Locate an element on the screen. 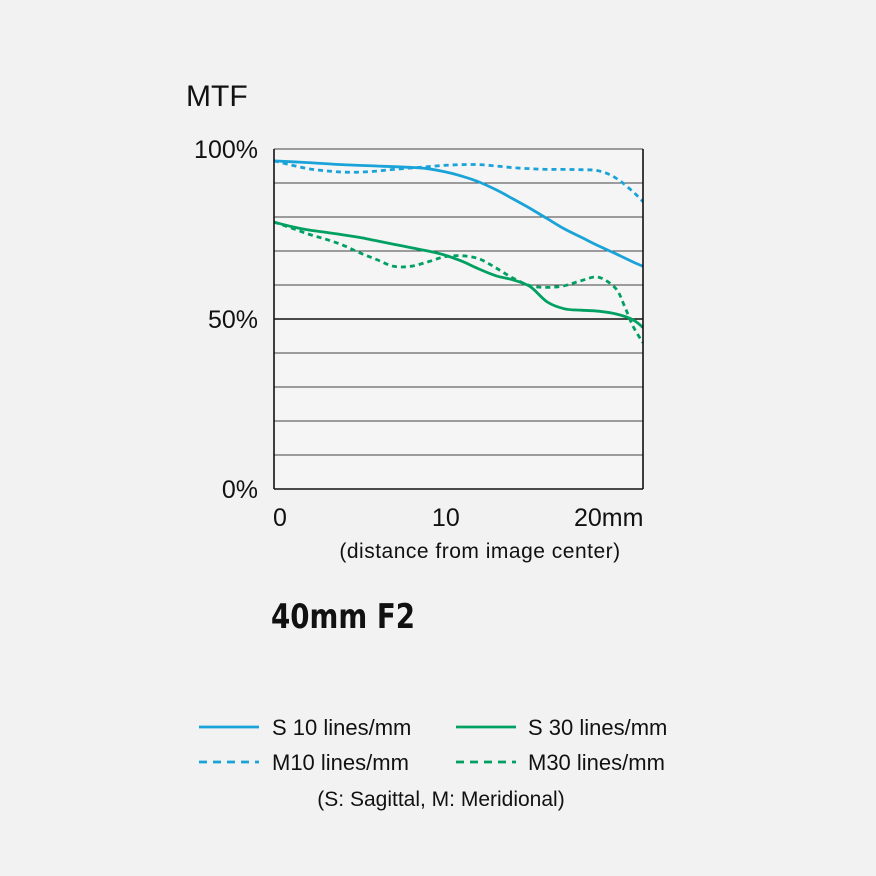  legend-label: M10 lines/mm is located at coordinates (340, 762).